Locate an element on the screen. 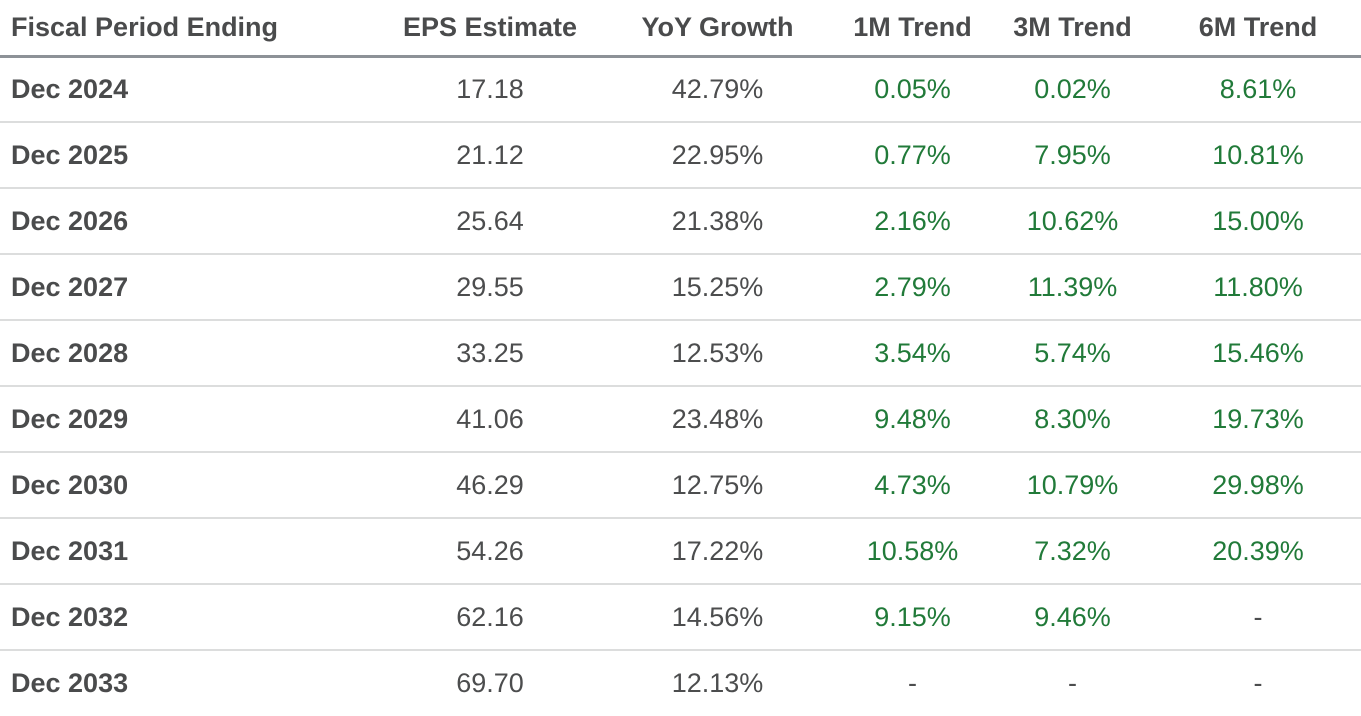  trend-1m-cell: 2.16% is located at coordinates (912, 221).